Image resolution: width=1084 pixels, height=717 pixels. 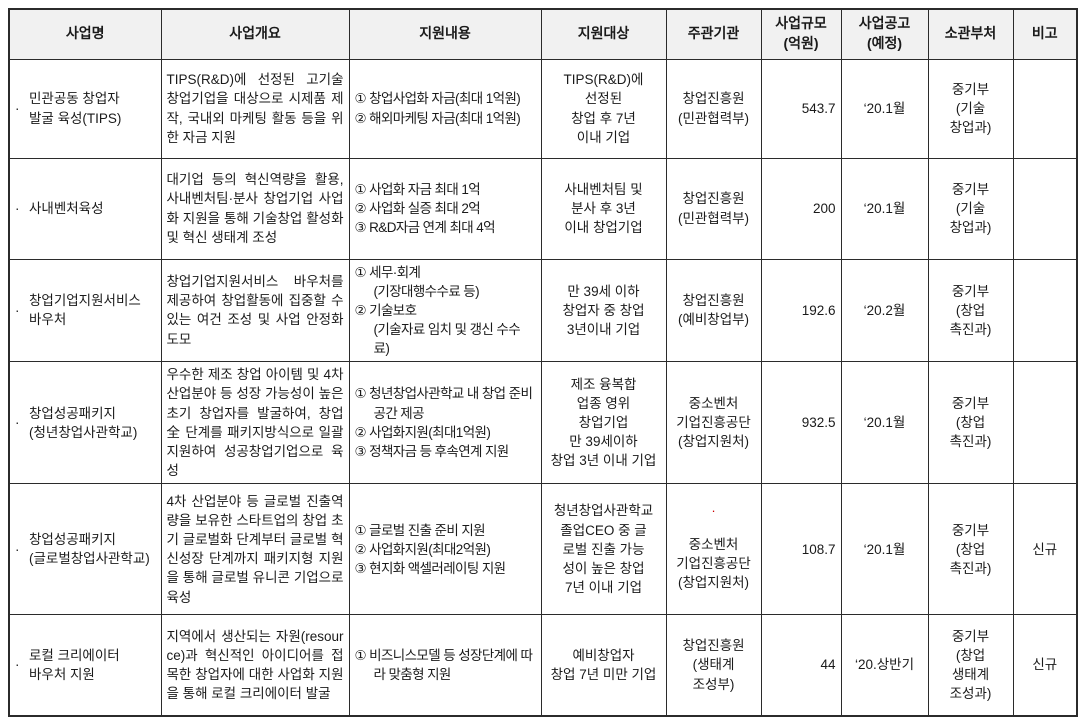 What do you see at coordinates (603, 108) in the screenshot?
I see `cell-target: TIPS(R&D)에 선정된 창업 후 7년 이내 기업` at bounding box center [603, 108].